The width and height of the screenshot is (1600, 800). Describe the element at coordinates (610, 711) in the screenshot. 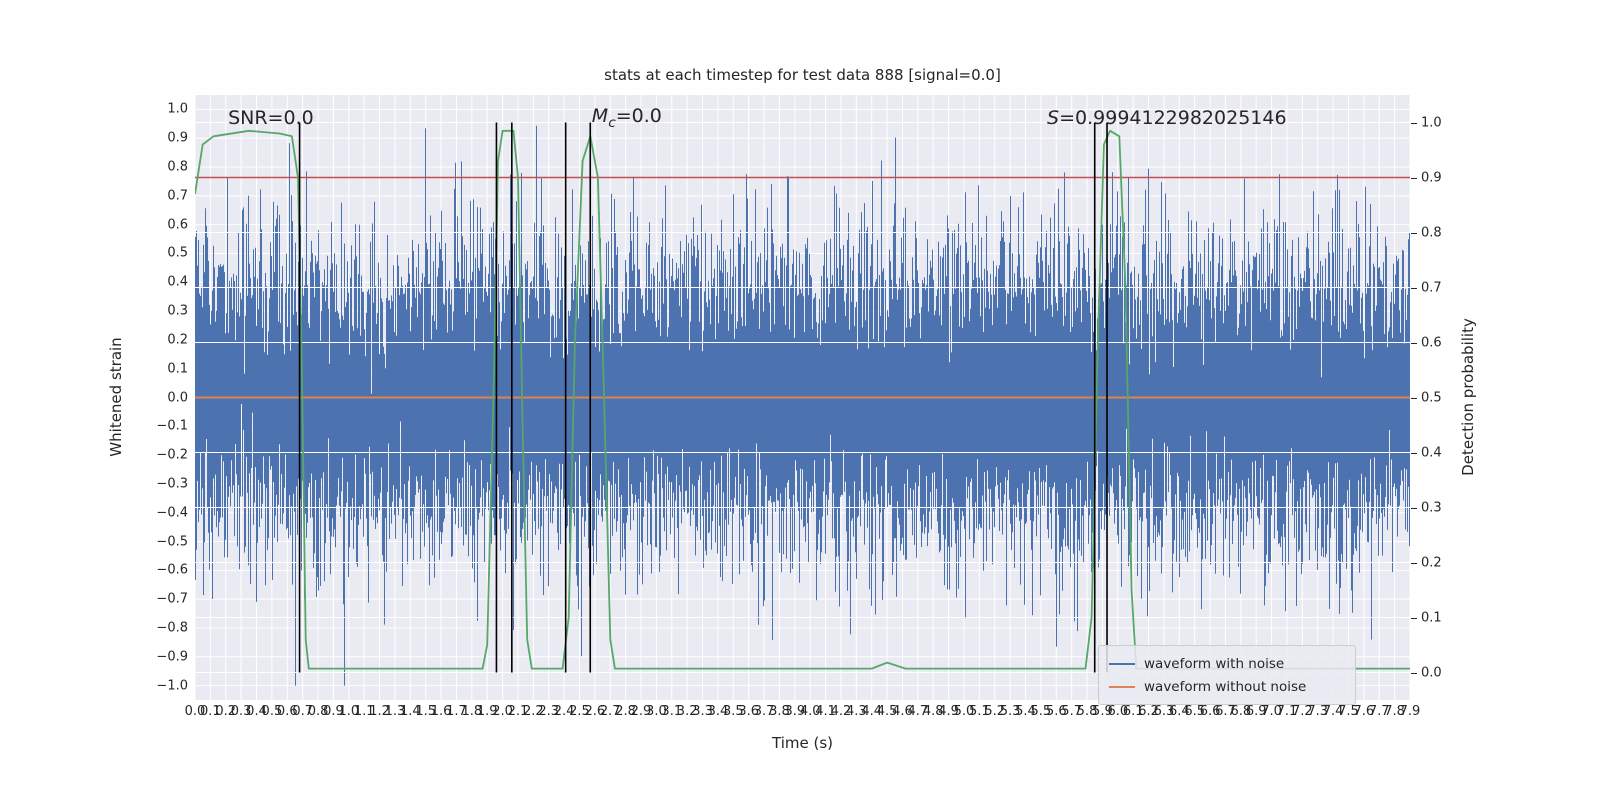

I see `x-tick-label: 2.7` at that location.